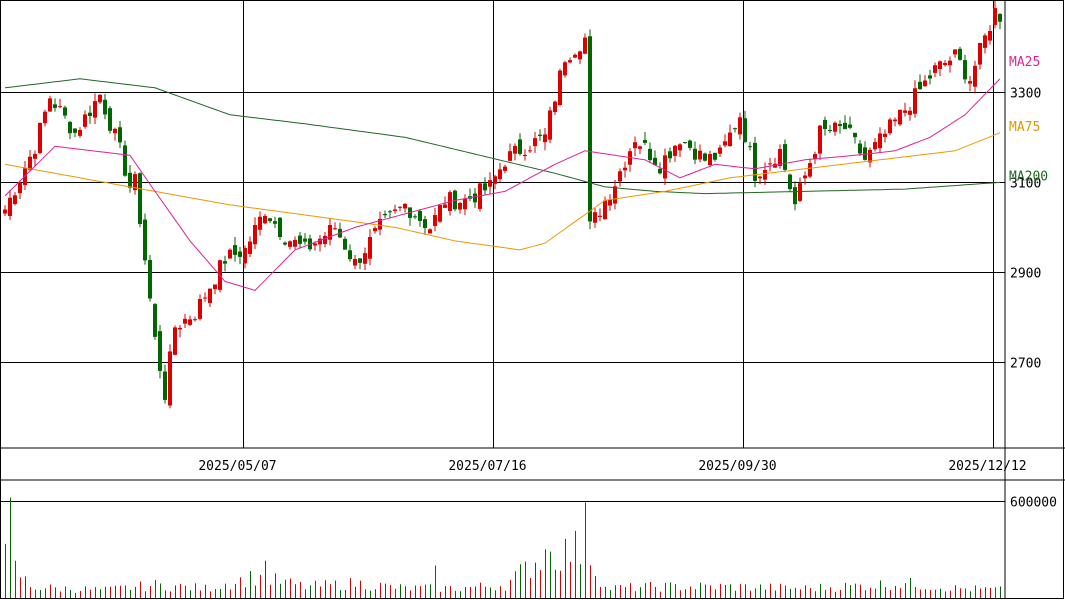 The image size is (1065, 600). What do you see at coordinates (987, 466) in the screenshot?
I see `date-tick-label: 2025/12/12` at bounding box center [987, 466].